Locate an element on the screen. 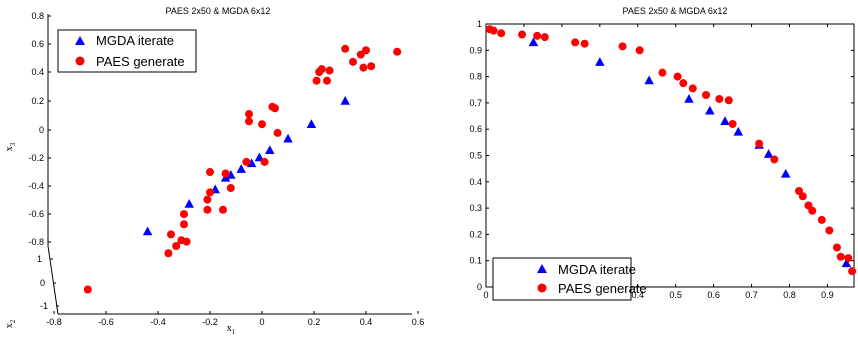  y-tick-label: 0.9 is located at coordinates (475, 50).